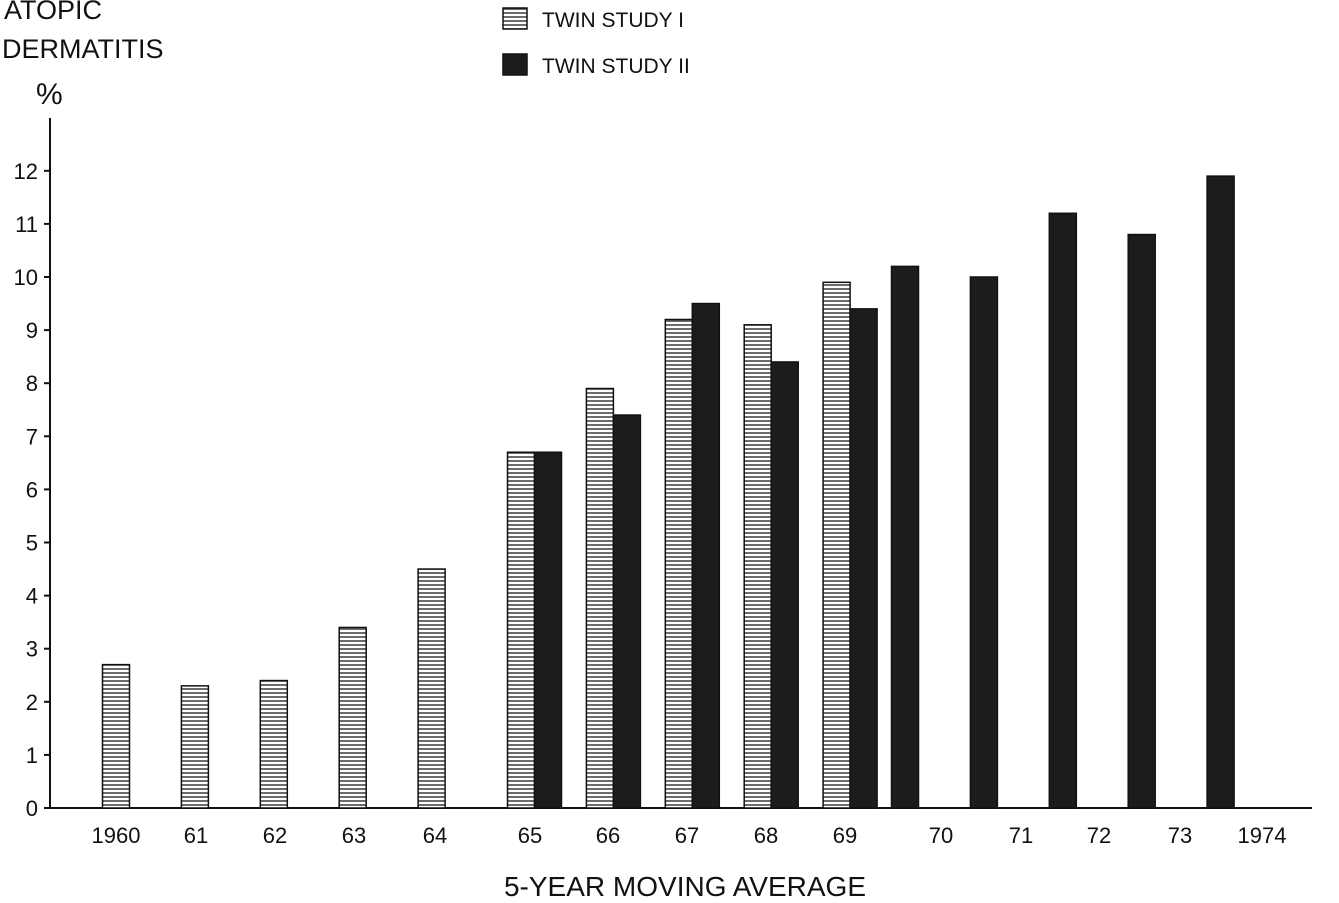 The image size is (1339, 903). I want to click on x-tick-label-62: 62, so click(275, 835).